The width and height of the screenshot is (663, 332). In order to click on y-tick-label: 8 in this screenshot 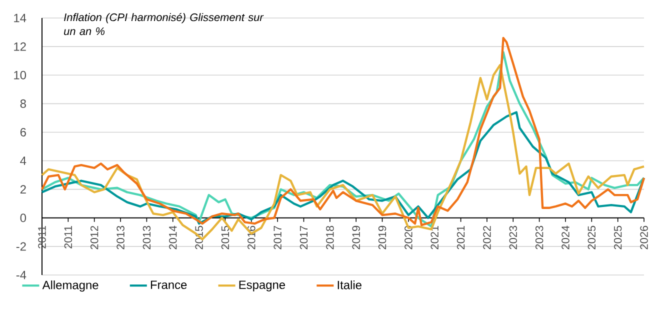, I will do `click(23, 103)`.